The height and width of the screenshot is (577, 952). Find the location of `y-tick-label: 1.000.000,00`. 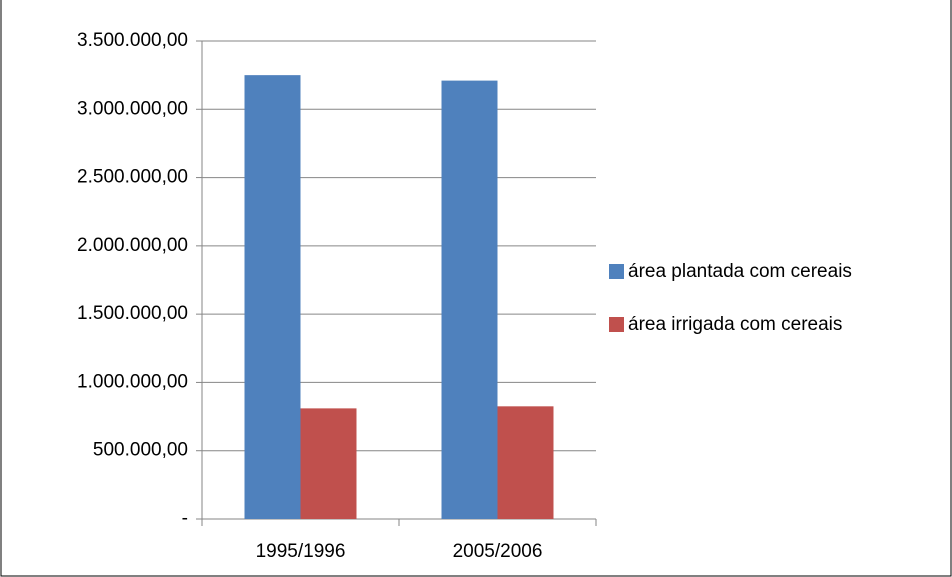

y-tick-label: 1.000.000,00 is located at coordinates (132, 381).